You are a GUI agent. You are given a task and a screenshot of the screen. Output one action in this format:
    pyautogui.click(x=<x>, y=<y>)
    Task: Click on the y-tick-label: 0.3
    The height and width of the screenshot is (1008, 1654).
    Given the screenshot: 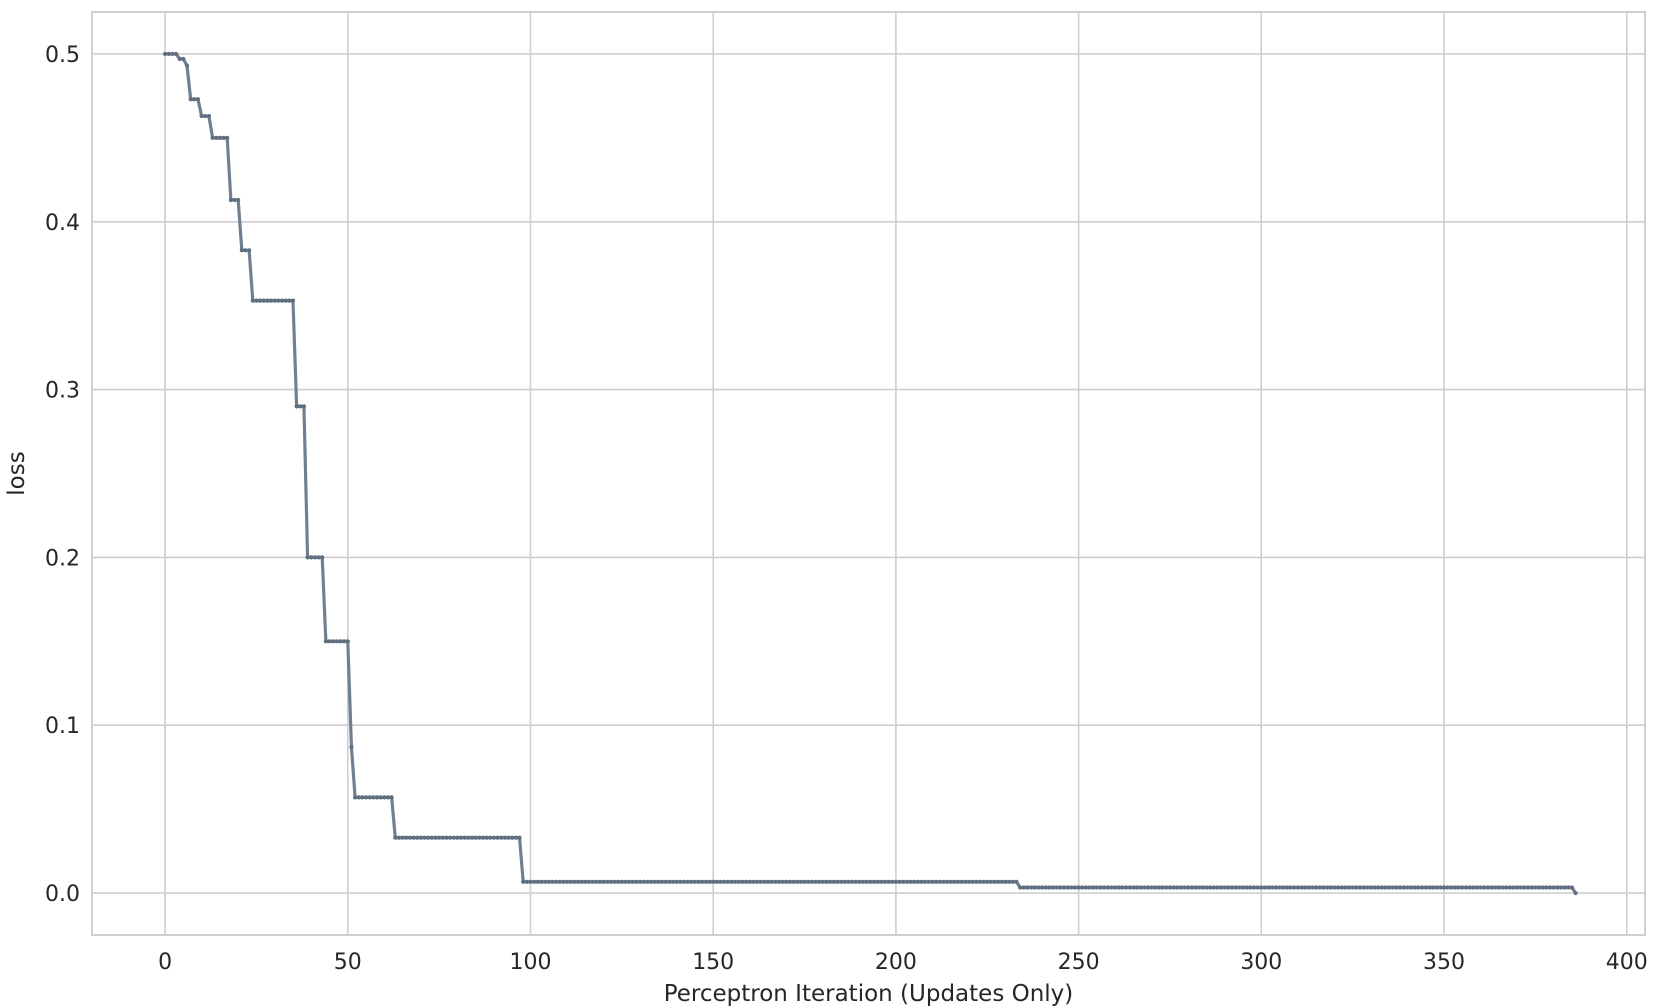 What is the action you would take?
    pyautogui.click(x=62, y=391)
    